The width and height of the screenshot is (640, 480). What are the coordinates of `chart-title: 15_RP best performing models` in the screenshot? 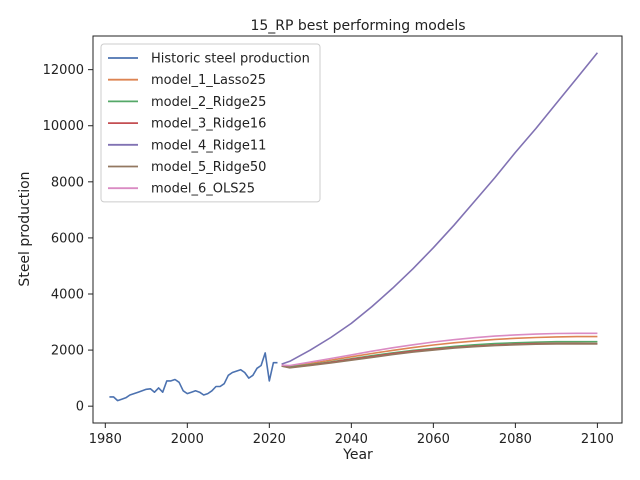 It's located at (357, 26).